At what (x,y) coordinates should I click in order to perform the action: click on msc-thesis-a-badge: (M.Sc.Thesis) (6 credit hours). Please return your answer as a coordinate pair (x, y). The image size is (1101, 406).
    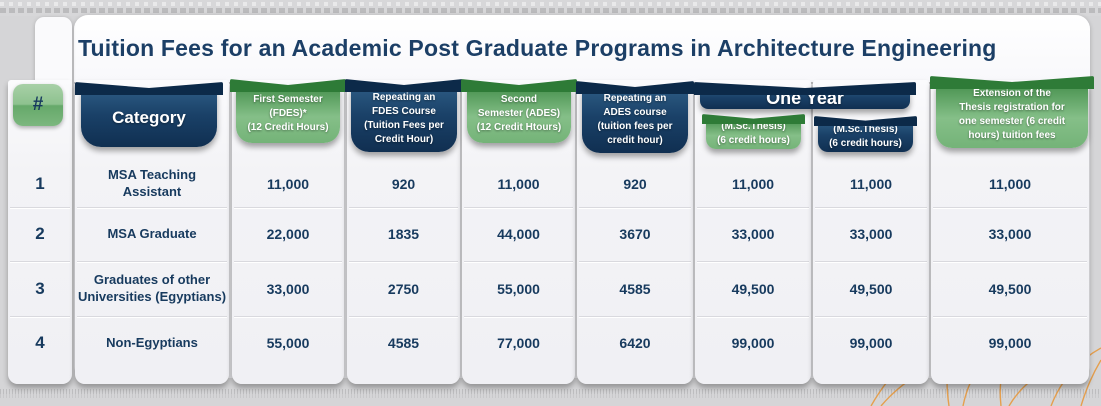
    Looking at the image, I should click on (753, 134).